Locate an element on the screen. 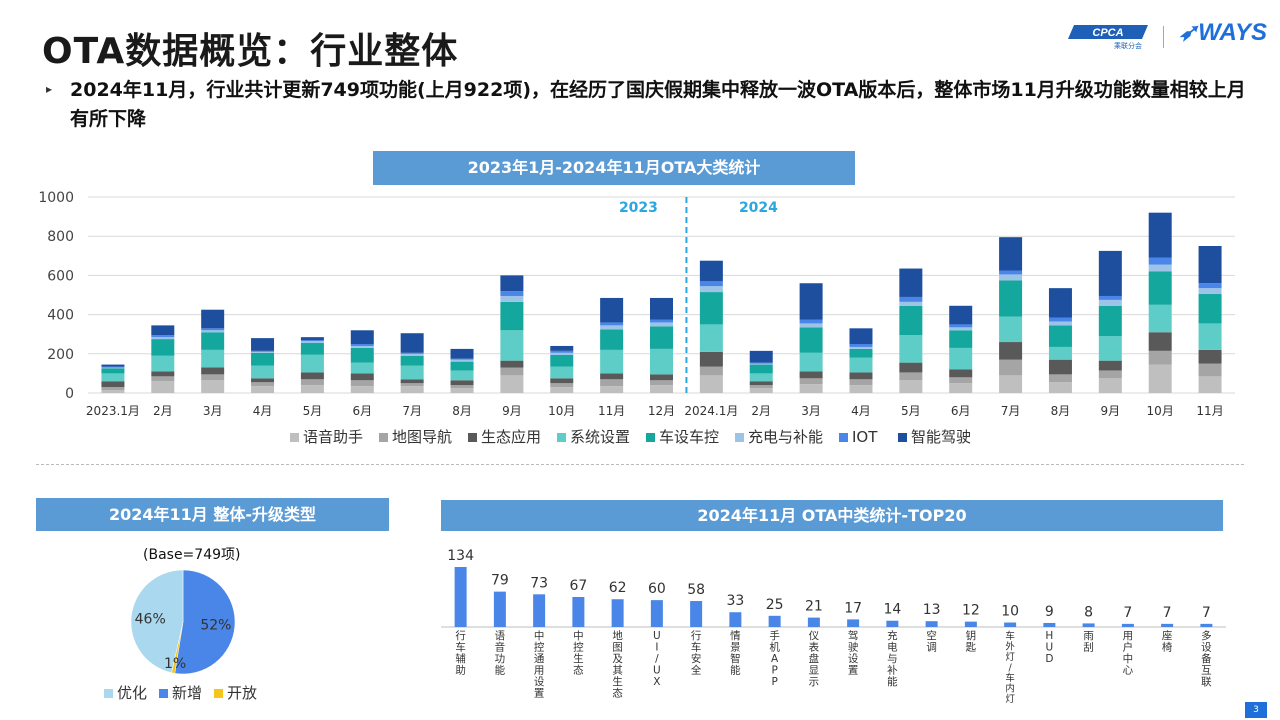 The height and width of the screenshot is (720, 1280). x-tick-label: 10月 is located at coordinates (1160, 411).